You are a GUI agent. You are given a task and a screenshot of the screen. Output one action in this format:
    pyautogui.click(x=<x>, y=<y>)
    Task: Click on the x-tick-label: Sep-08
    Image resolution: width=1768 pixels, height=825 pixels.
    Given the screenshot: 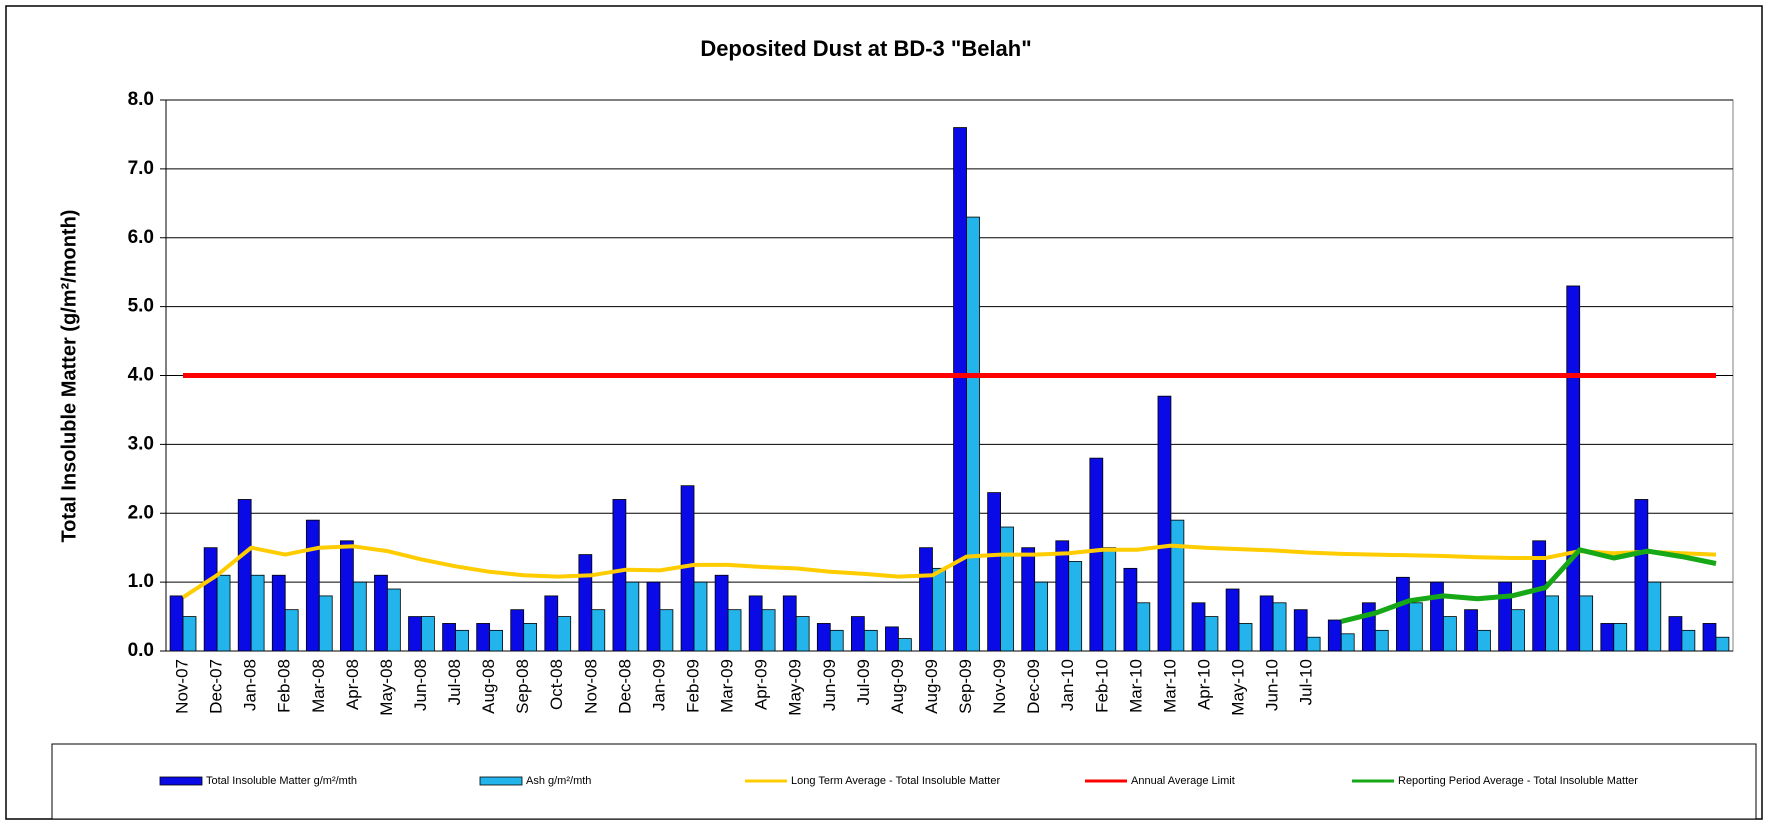 What is the action you would take?
    pyautogui.click(x=522, y=686)
    